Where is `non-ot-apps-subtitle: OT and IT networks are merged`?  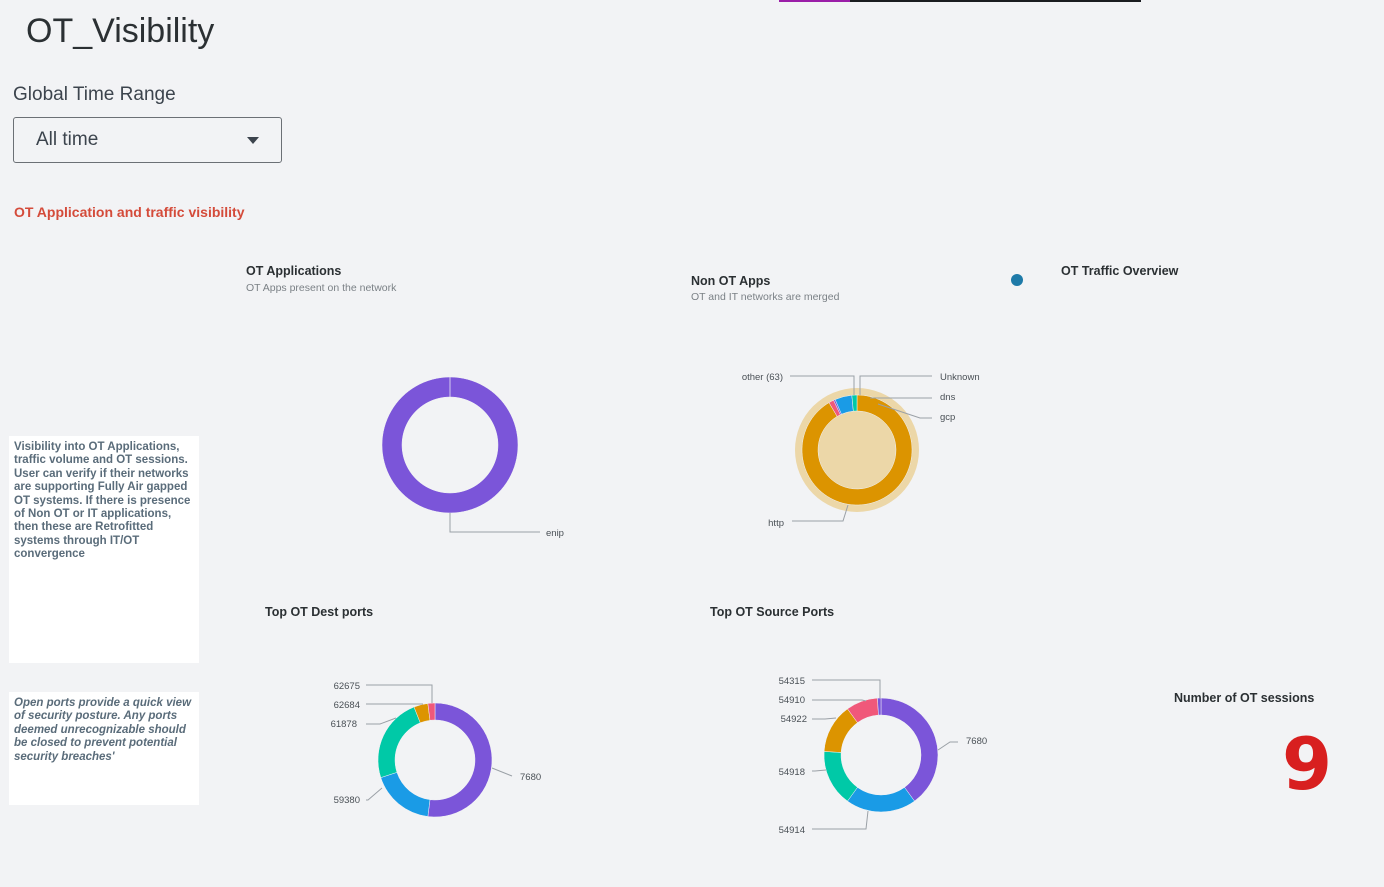
non-ot-apps-subtitle: OT and IT networks are merged is located at coordinates (765, 297).